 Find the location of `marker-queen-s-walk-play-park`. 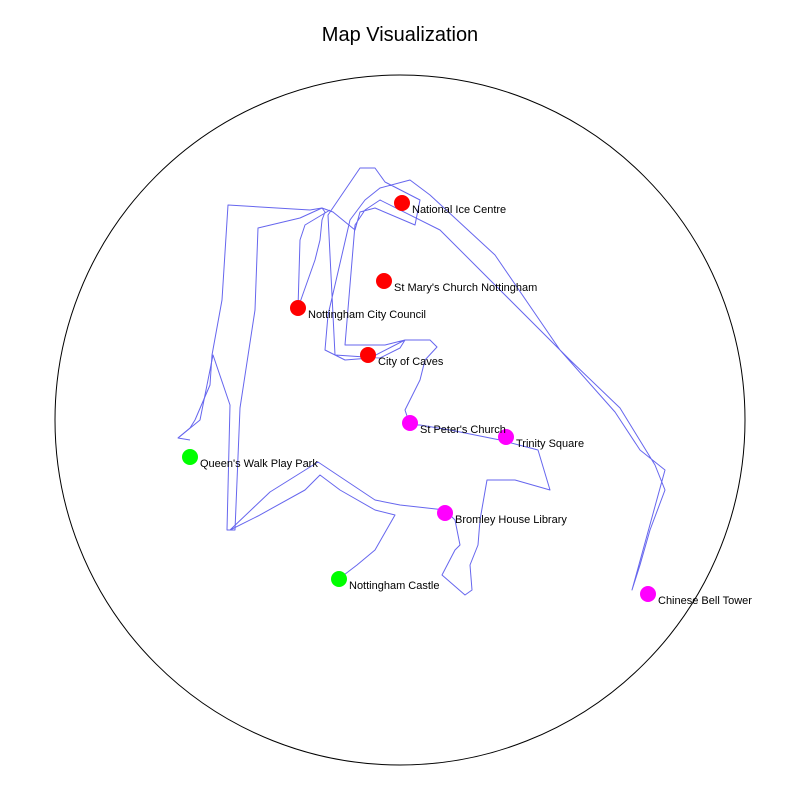

marker-queen-s-walk-play-park is located at coordinates (190, 457).